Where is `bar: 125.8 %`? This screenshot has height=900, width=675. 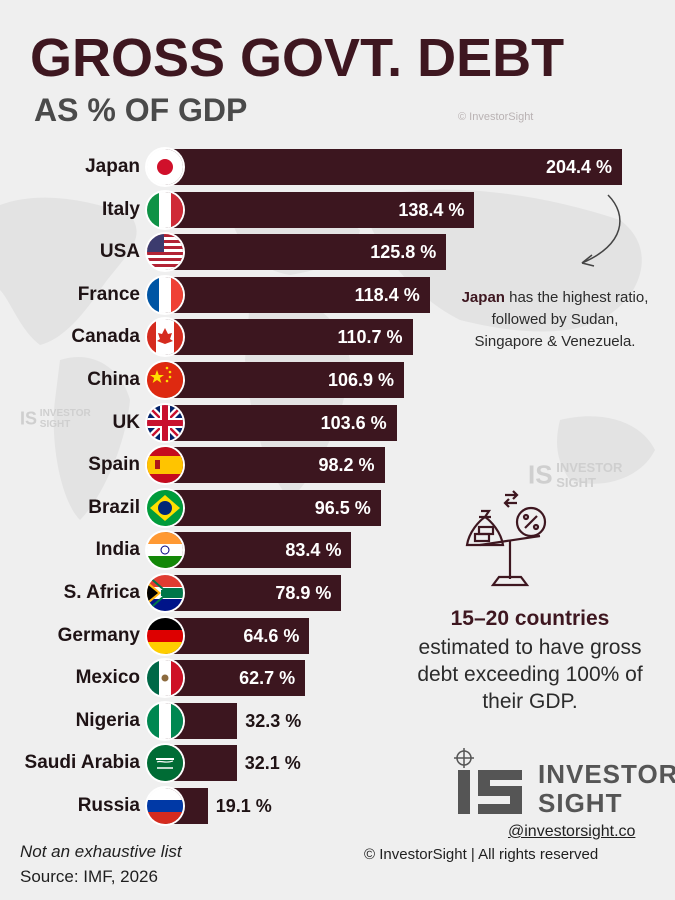 bar: 125.8 % is located at coordinates (306, 252).